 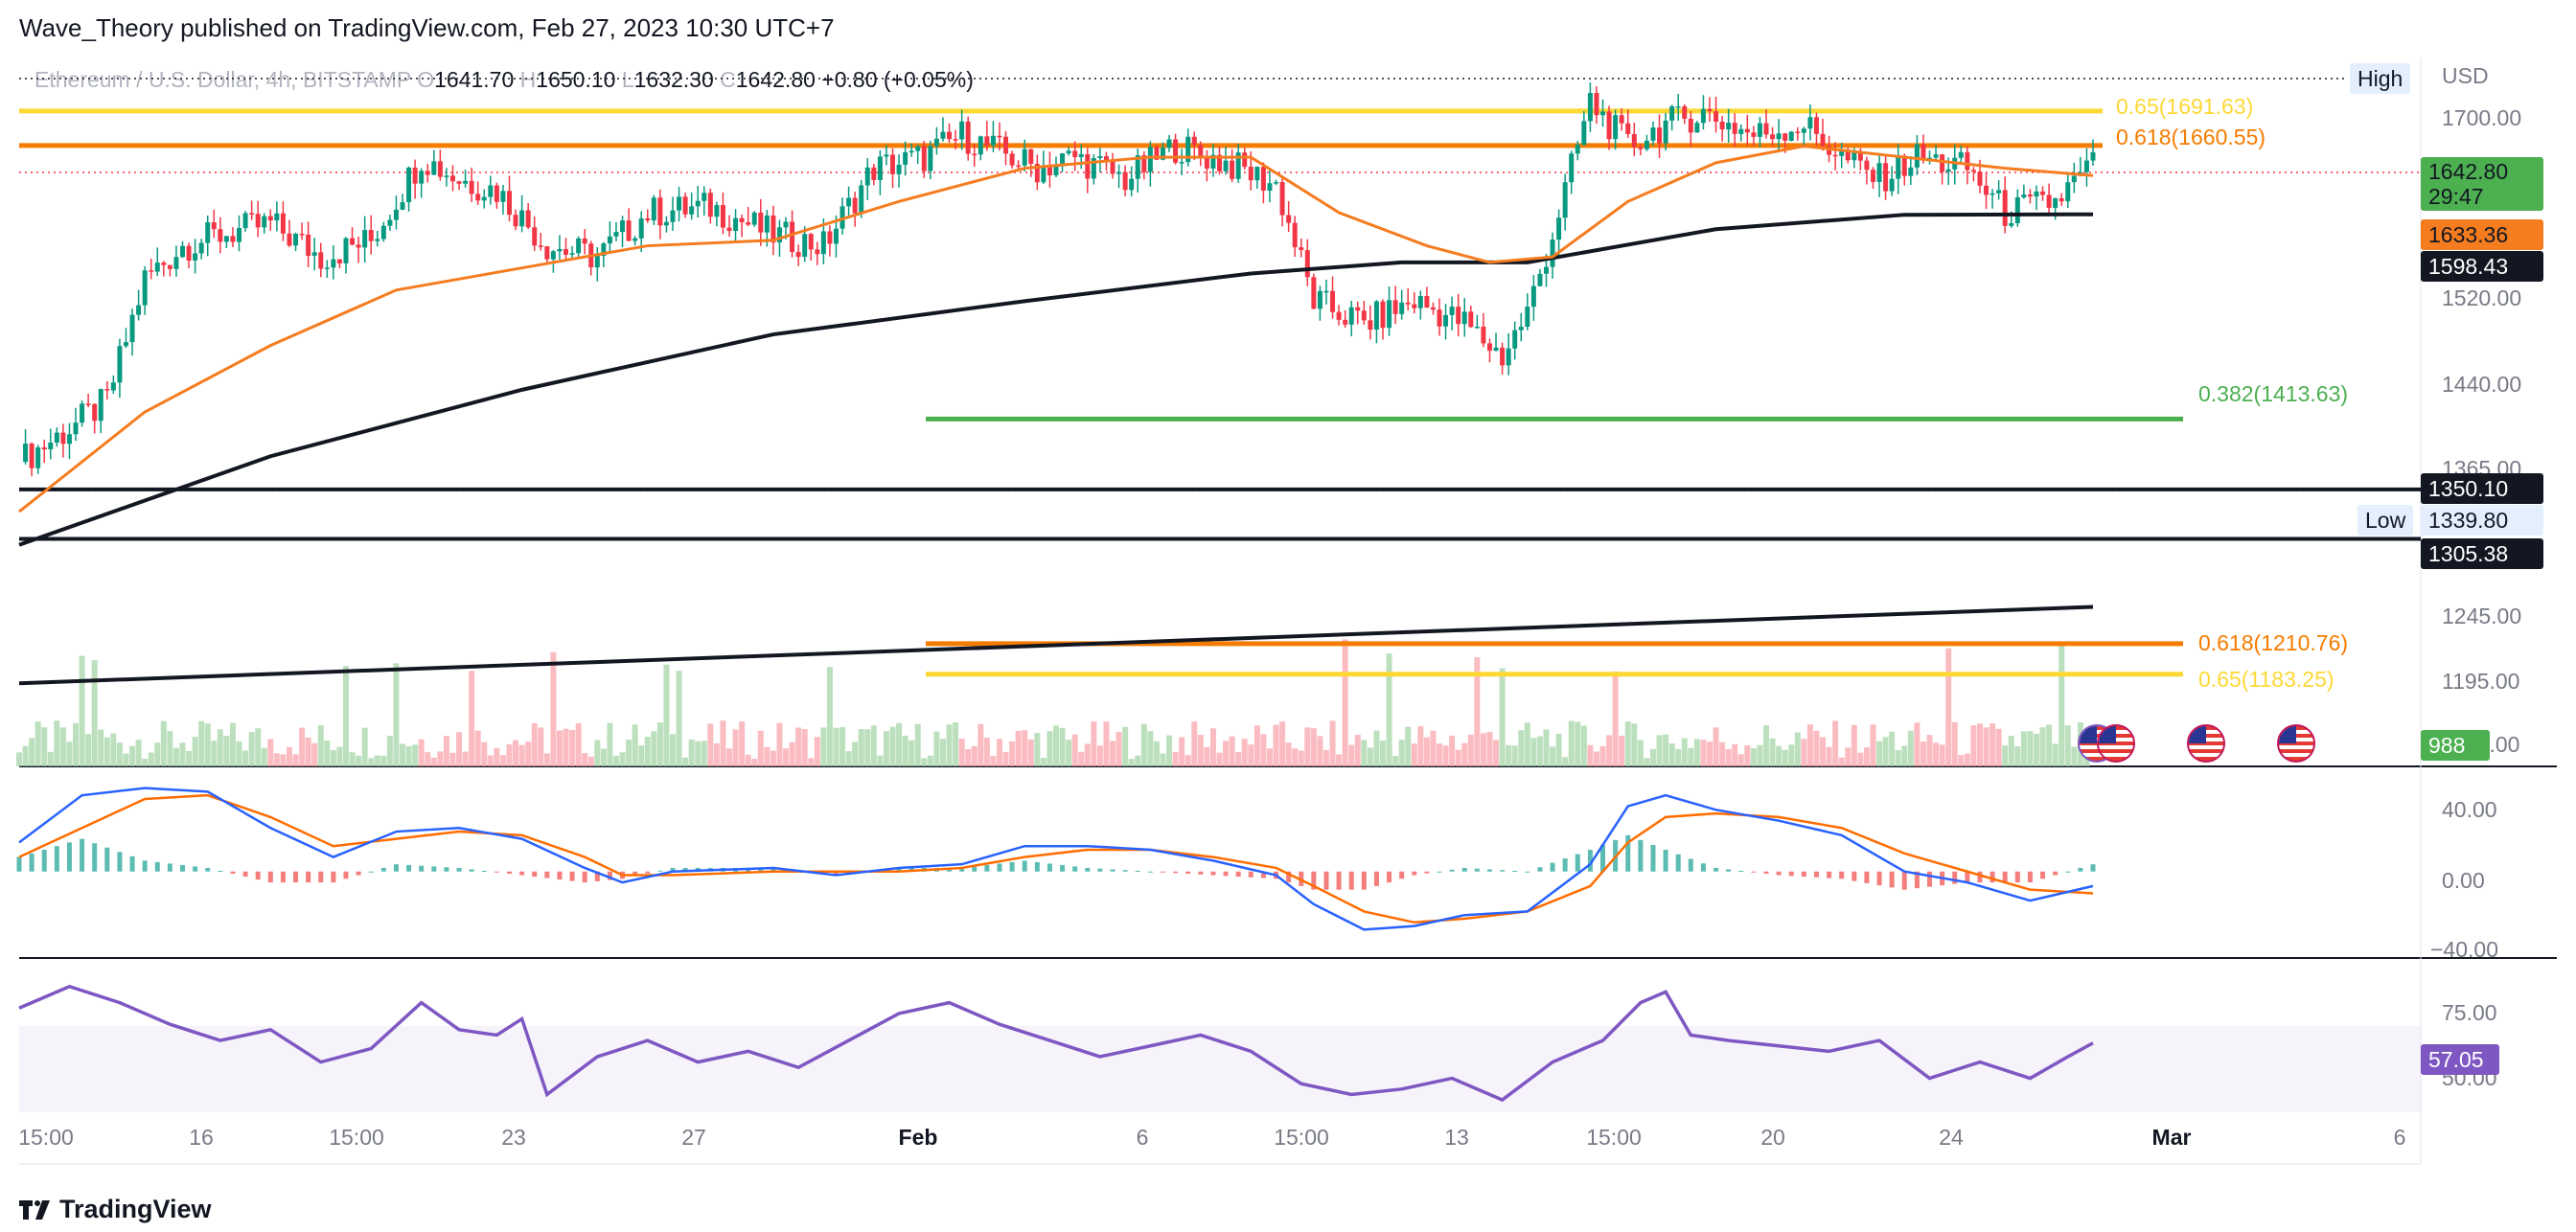 I want to click on volume-layer, so click(x=1053, y=702).